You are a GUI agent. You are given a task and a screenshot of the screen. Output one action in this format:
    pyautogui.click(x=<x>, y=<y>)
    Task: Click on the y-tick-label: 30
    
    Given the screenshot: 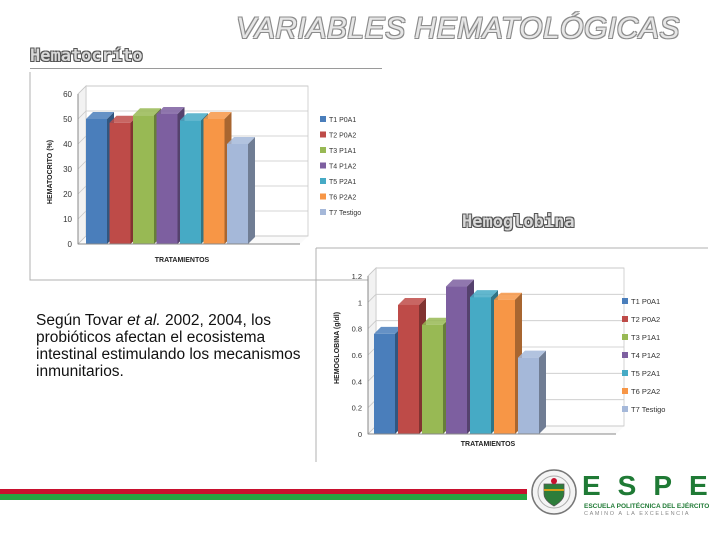 What is the action you would take?
    pyautogui.click(x=67, y=169)
    